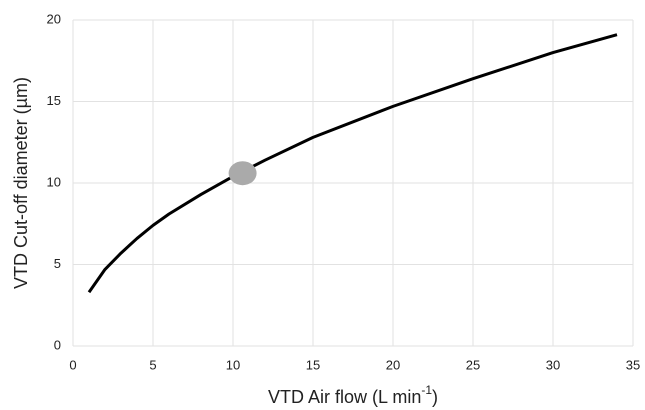  I want to click on y-tick-label: 20, so click(54, 18).